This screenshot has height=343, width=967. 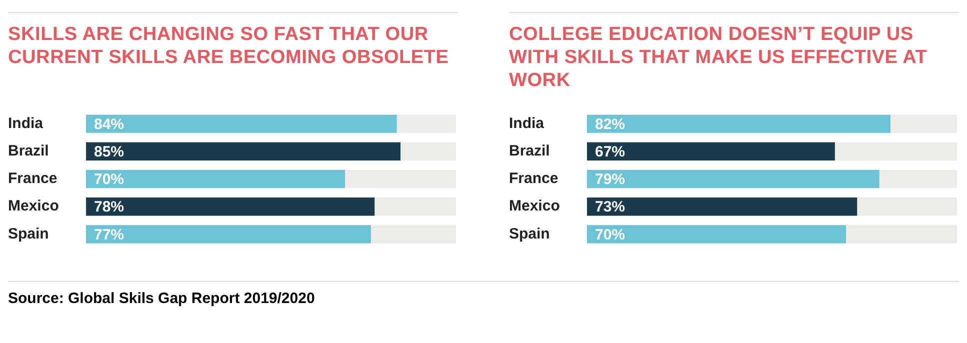 I want to click on data-label: 82%, so click(x=610, y=124).